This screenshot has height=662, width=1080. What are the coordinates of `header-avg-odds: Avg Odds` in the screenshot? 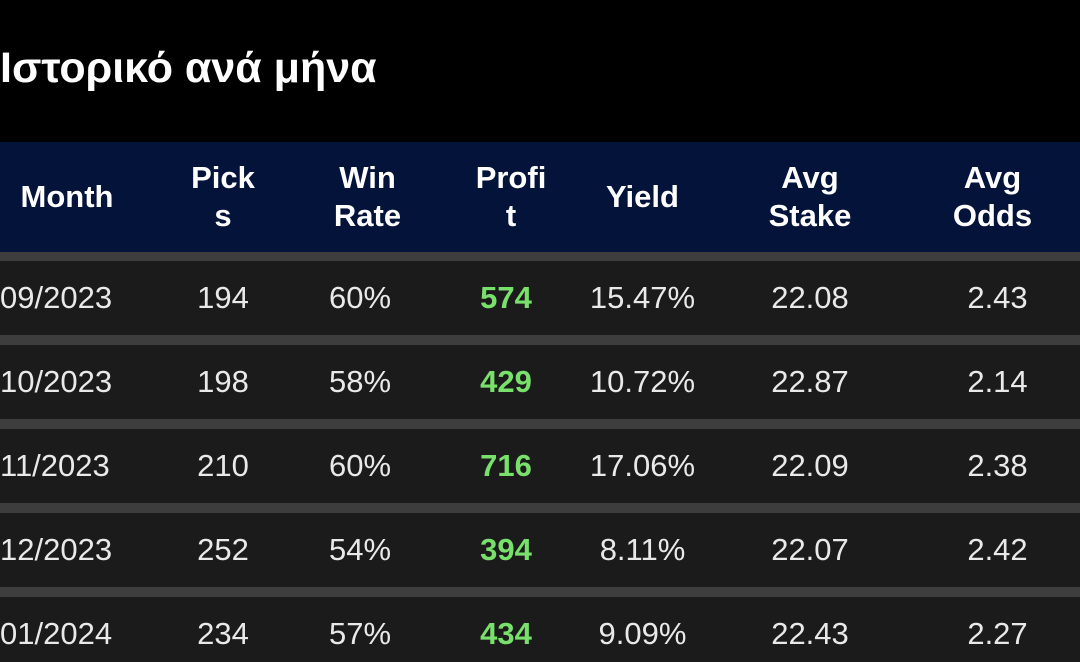 It's located at (992, 196).